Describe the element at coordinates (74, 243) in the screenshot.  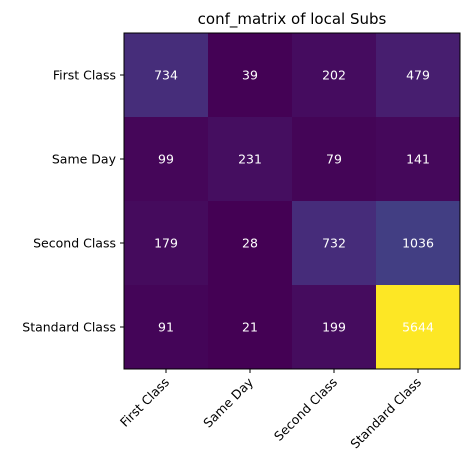
I see `y-tick-label-2: Second Class` at that location.